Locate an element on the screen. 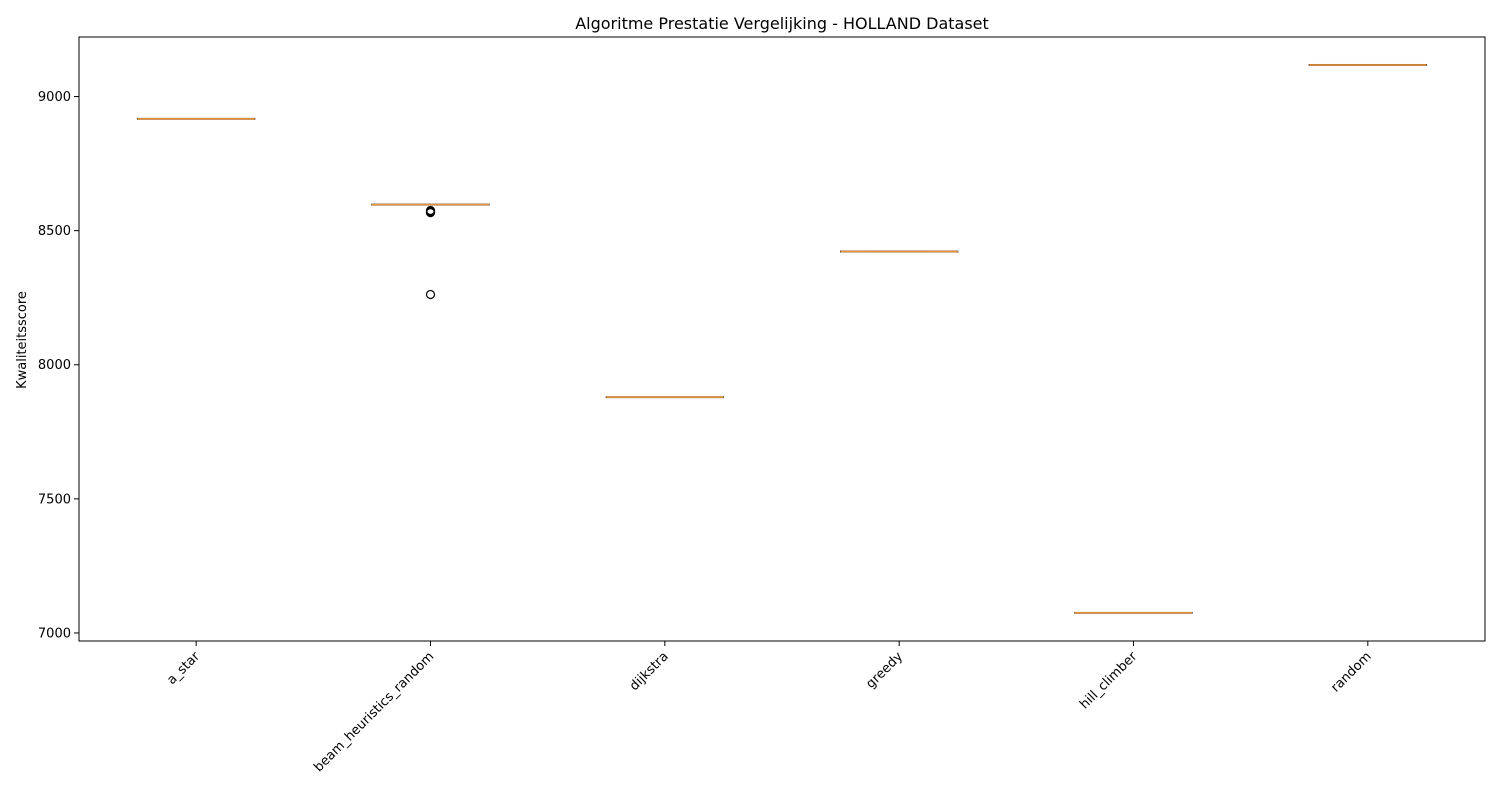  y-tick-label: 8500 is located at coordinates (54, 231).